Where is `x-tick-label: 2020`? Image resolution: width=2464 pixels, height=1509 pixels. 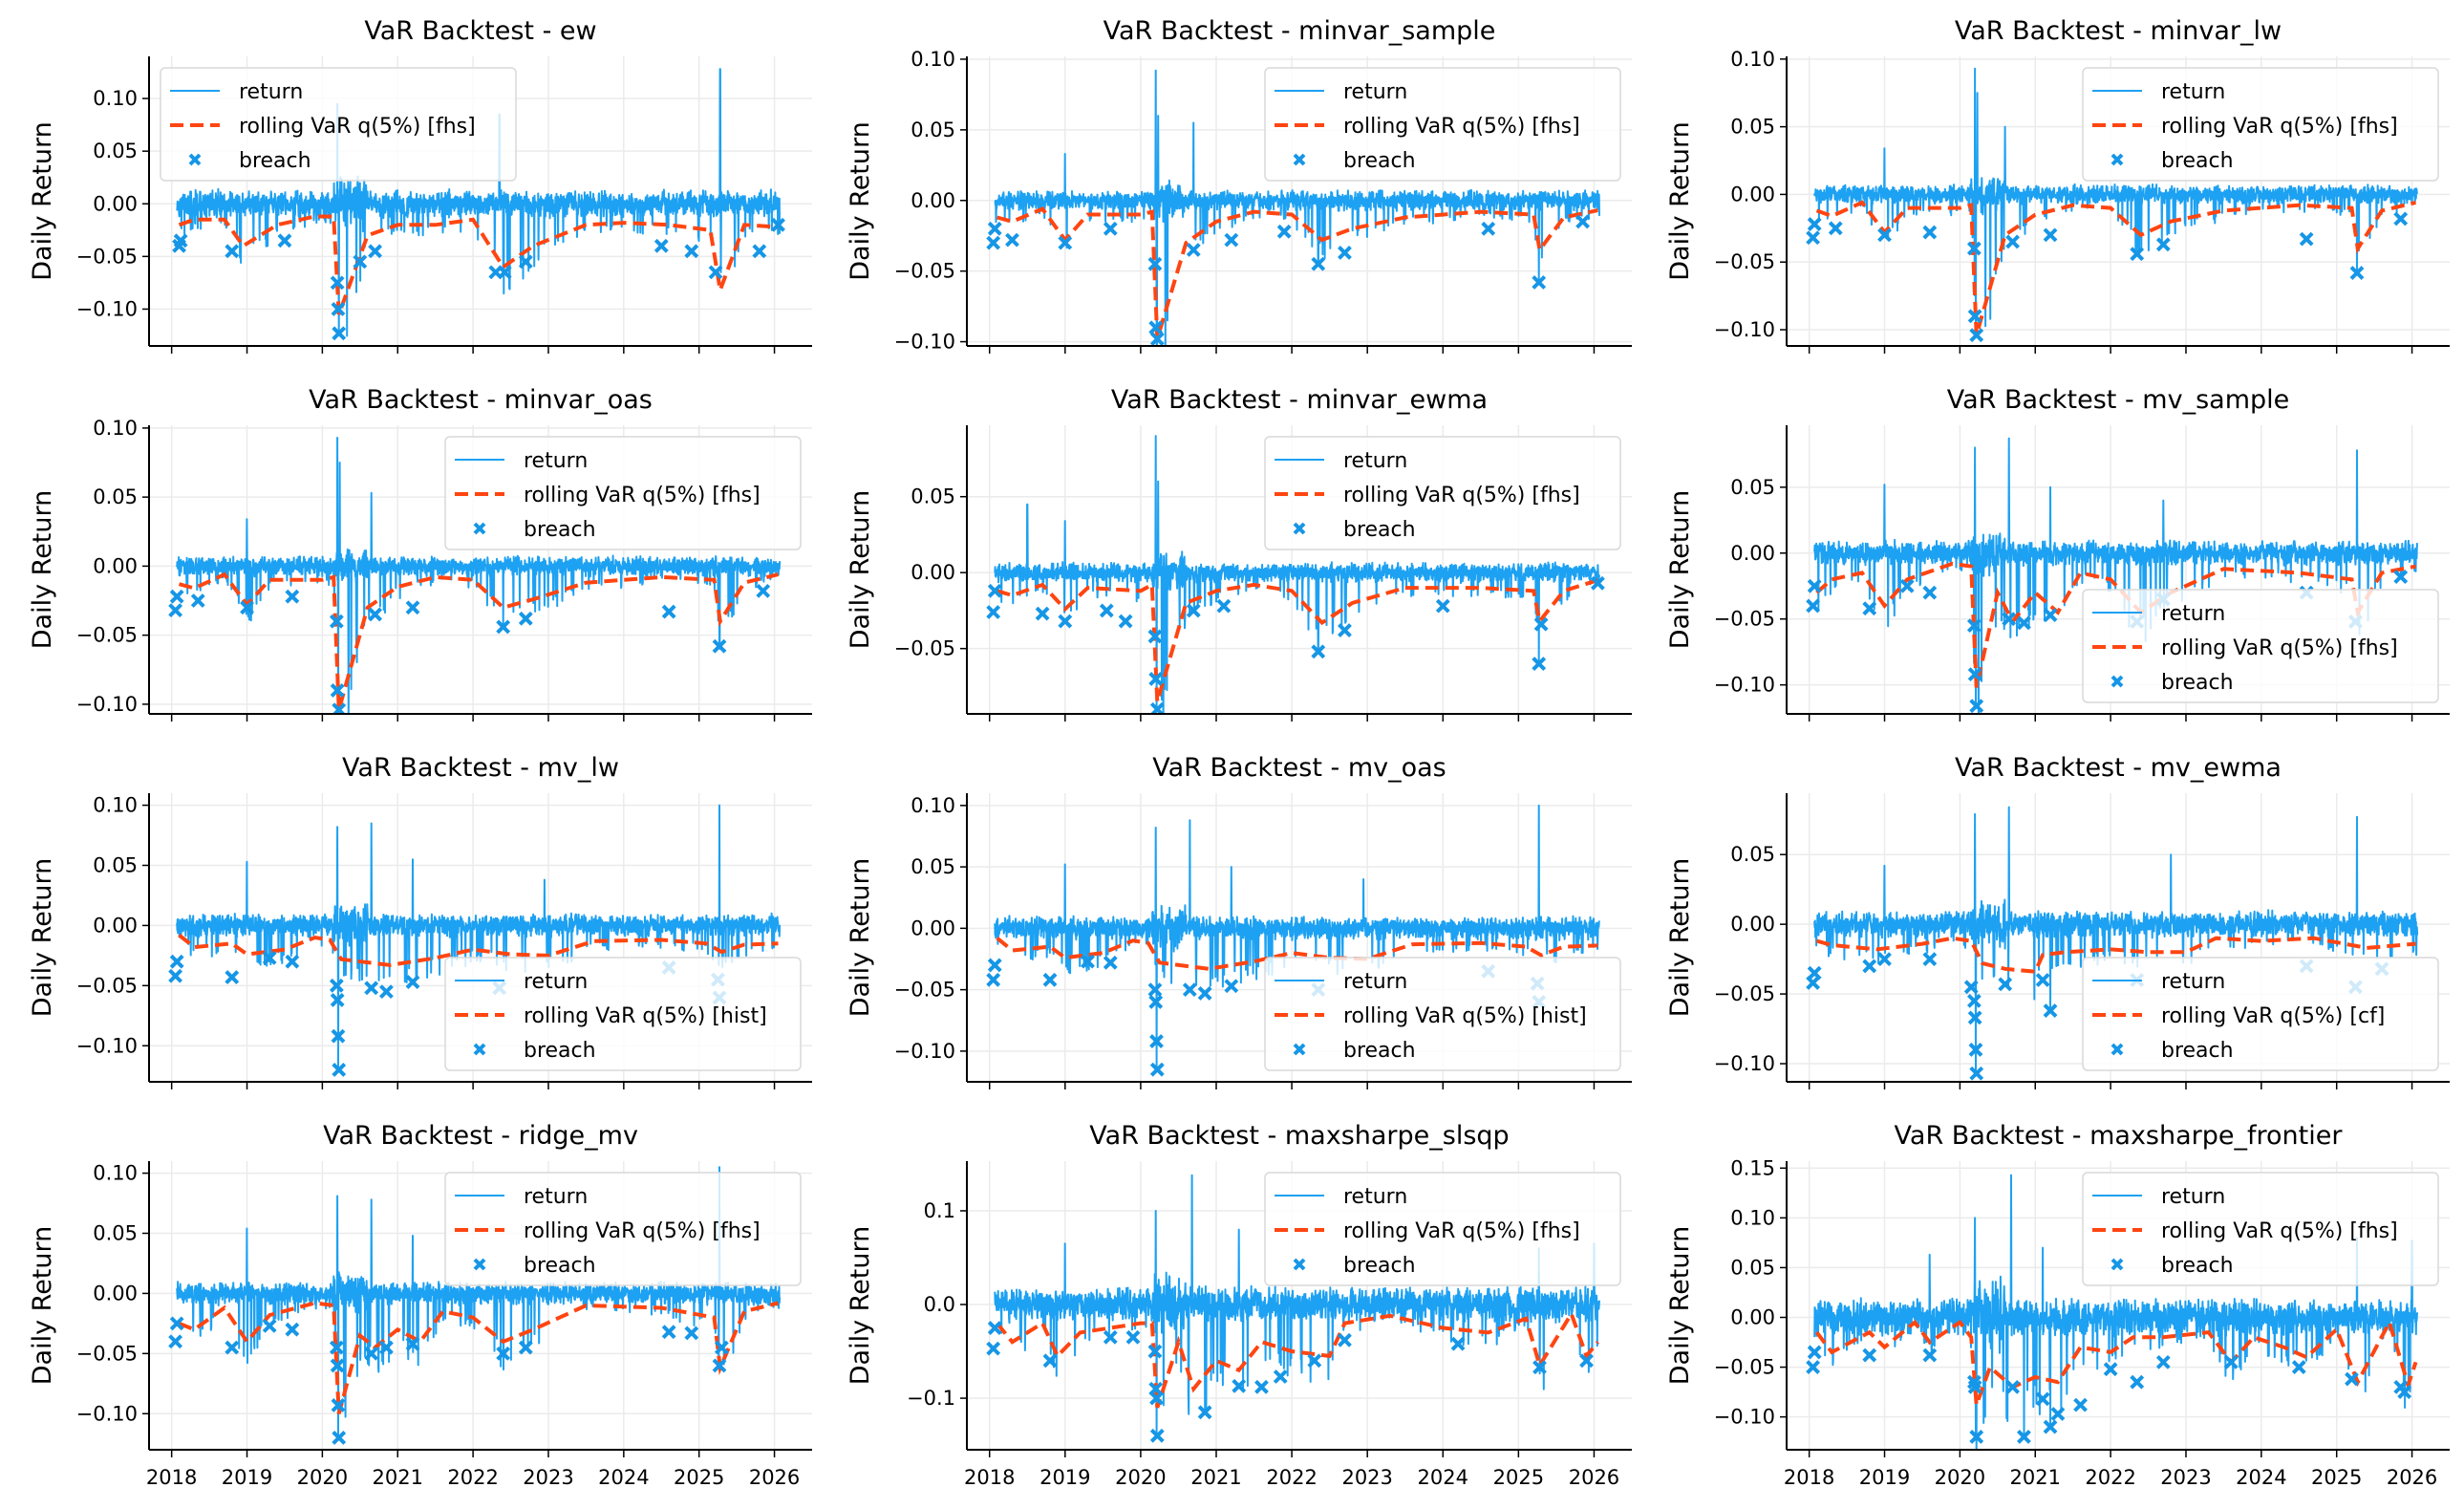 x-tick-label: 2020 is located at coordinates (322, 1477).